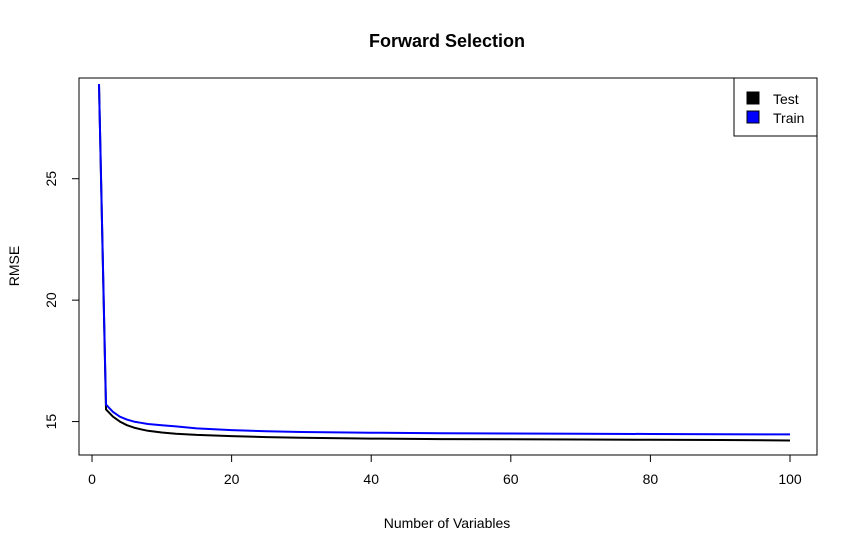 This screenshot has height=553, width=857. What do you see at coordinates (447, 41) in the screenshot?
I see `chart-title: Forward Selection` at bounding box center [447, 41].